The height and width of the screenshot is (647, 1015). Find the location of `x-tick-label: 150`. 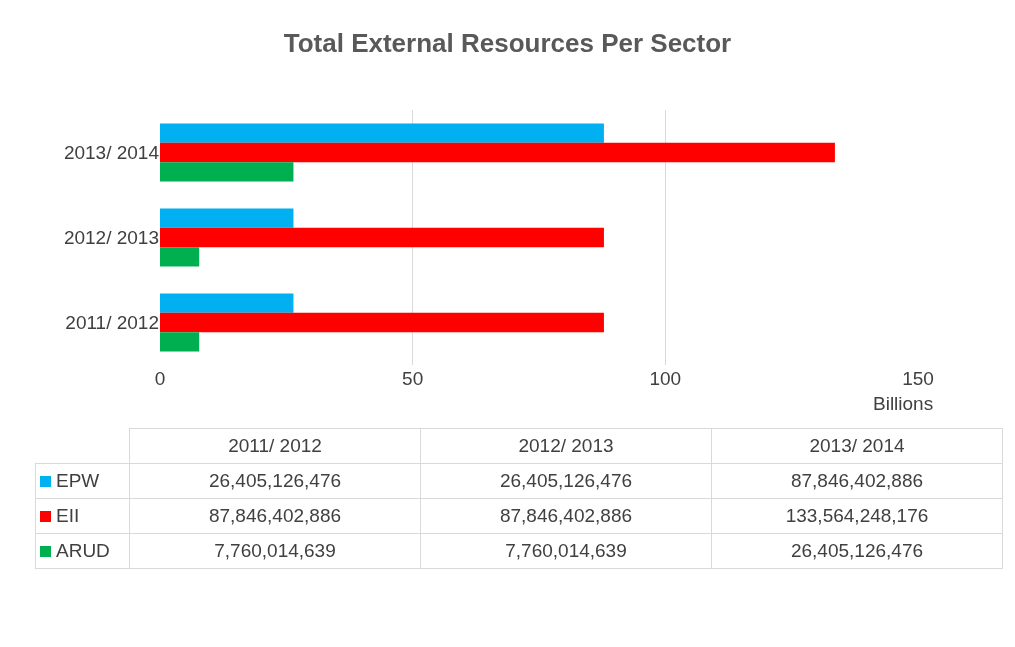

x-tick-label: 150 is located at coordinates (918, 378).